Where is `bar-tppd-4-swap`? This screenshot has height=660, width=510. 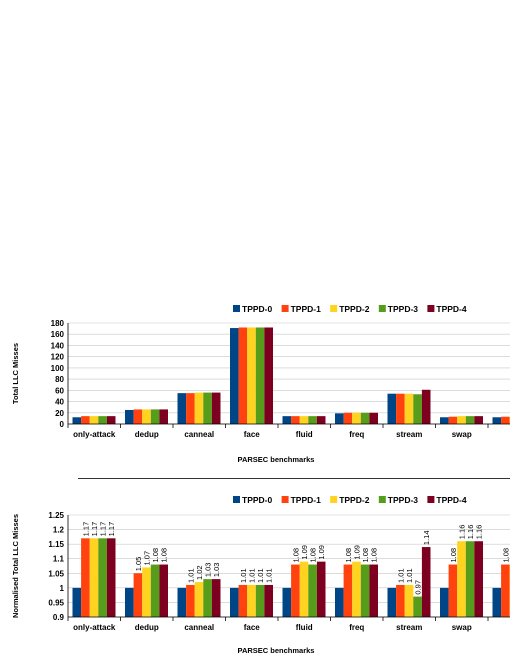
bar-tppd-4-swap is located at coordinates (478, 579).